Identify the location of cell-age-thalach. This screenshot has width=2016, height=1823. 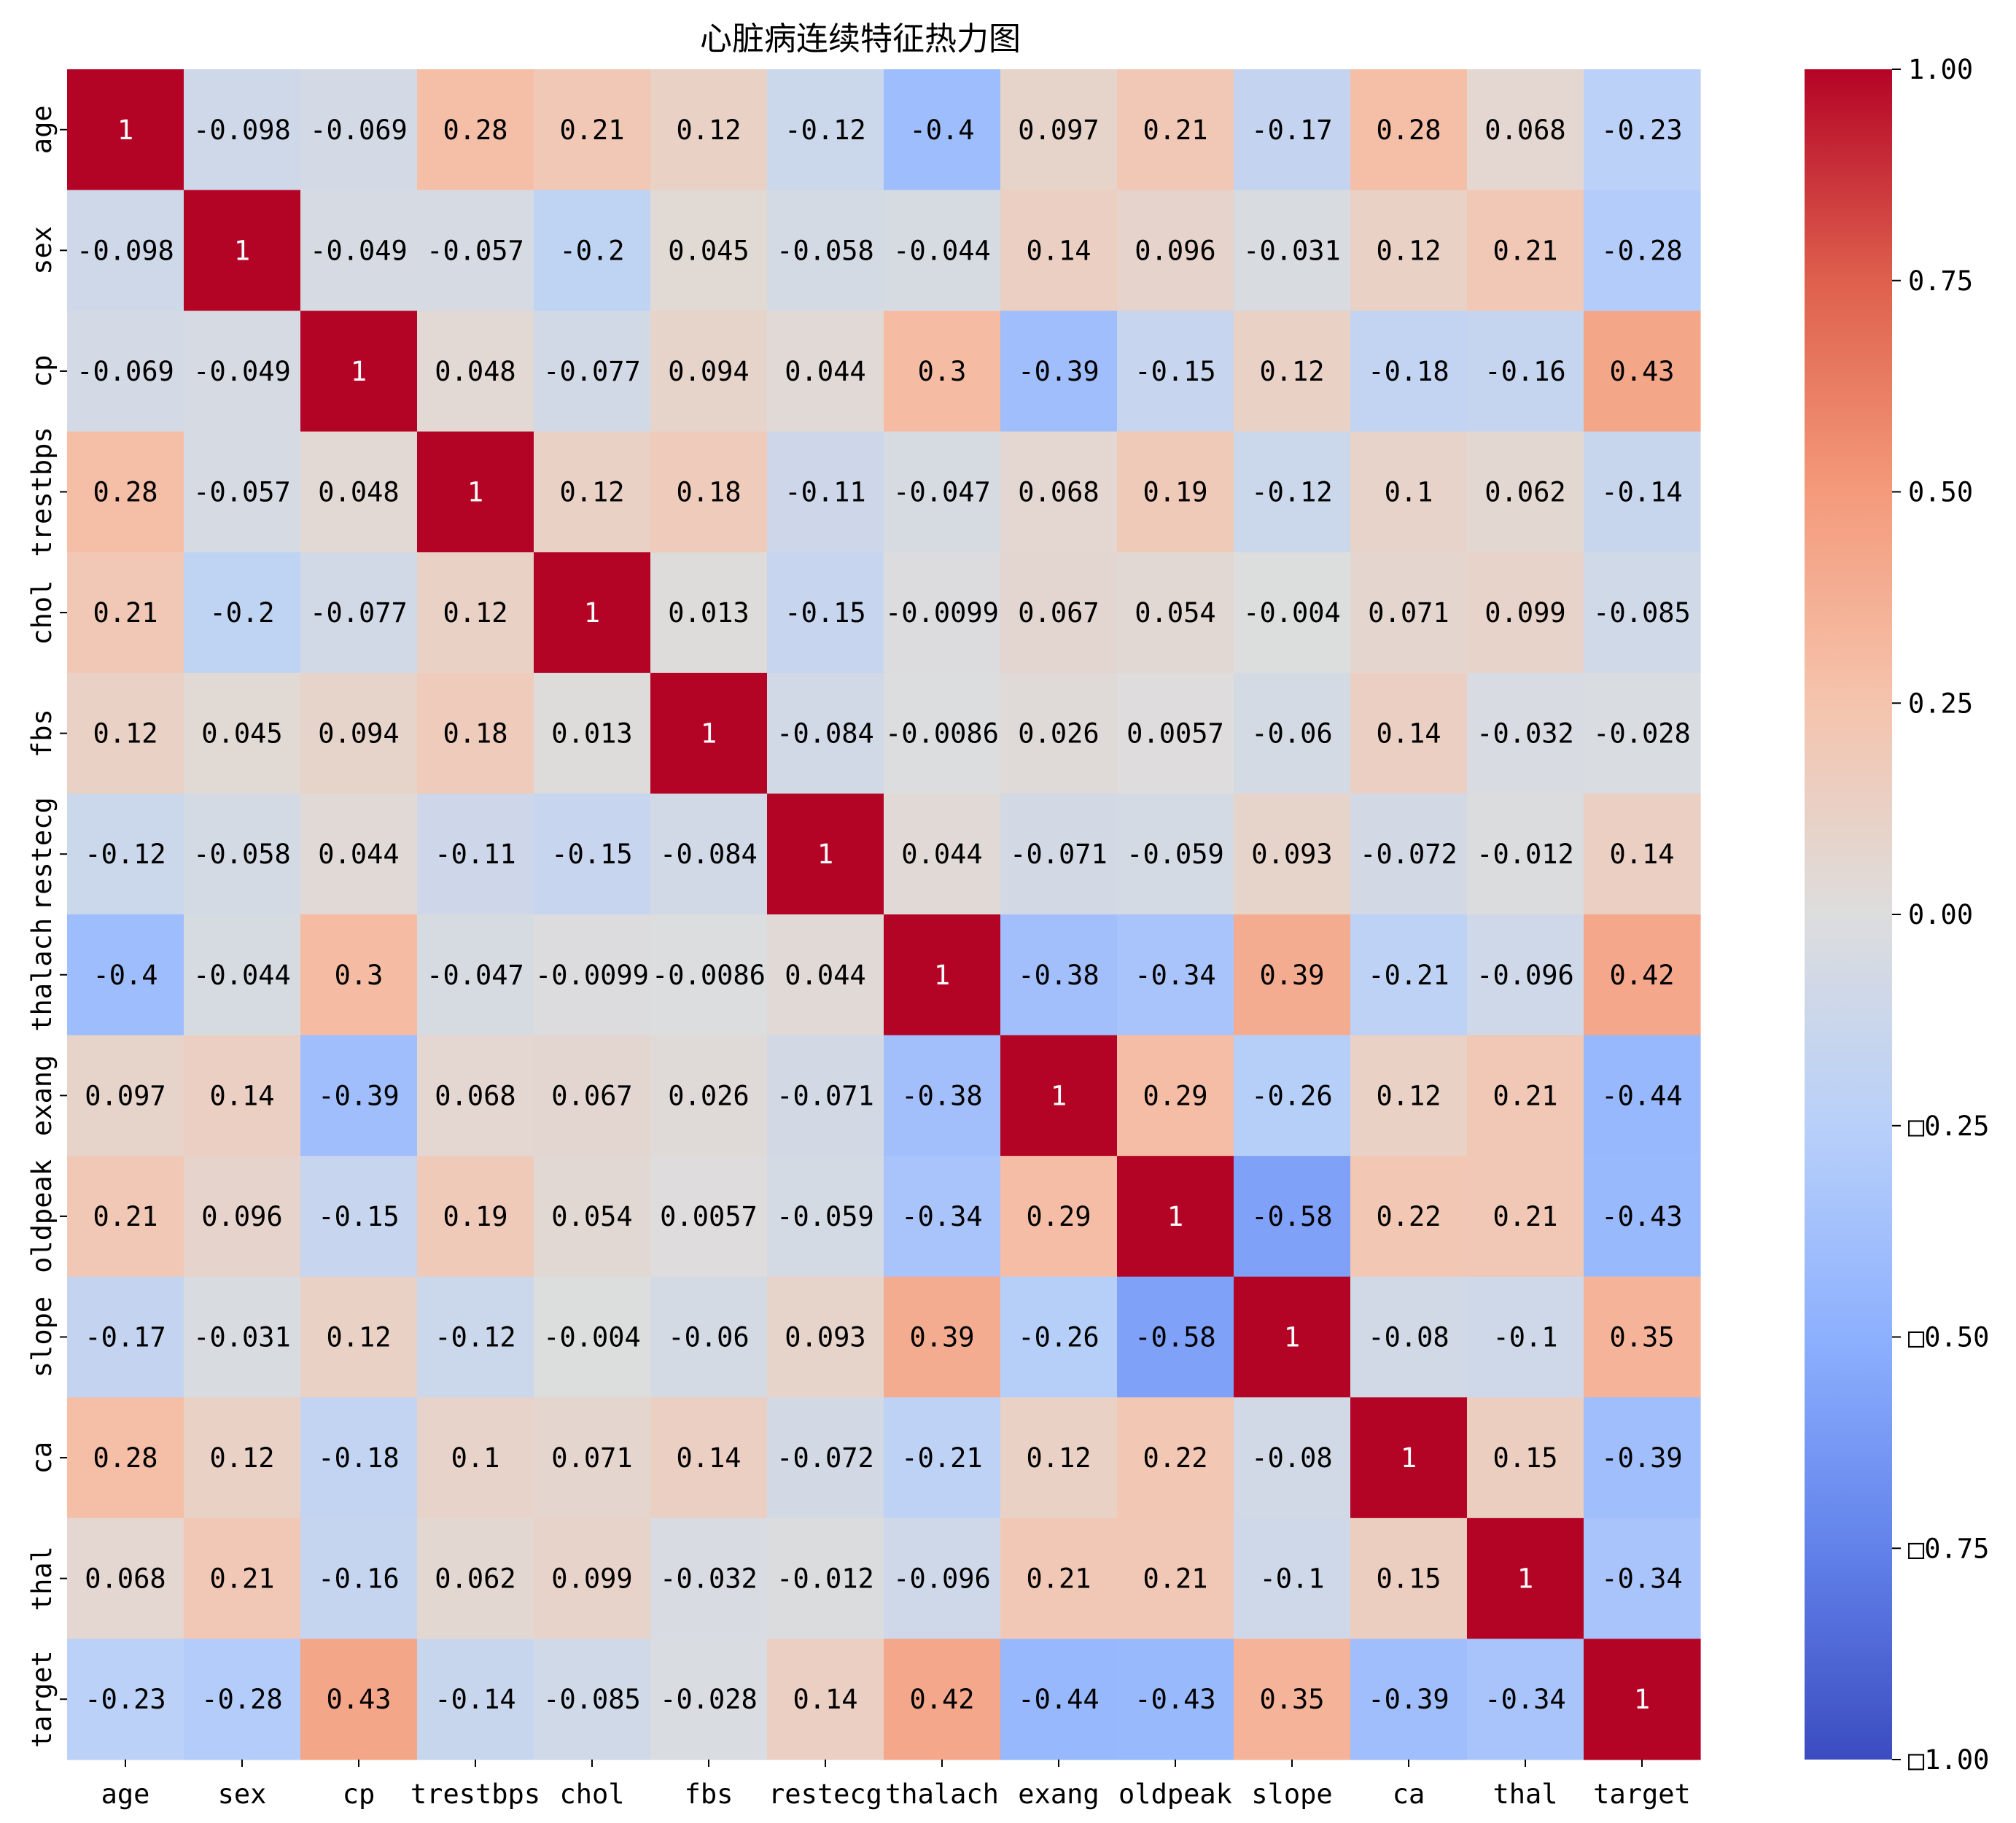
(942, 130).